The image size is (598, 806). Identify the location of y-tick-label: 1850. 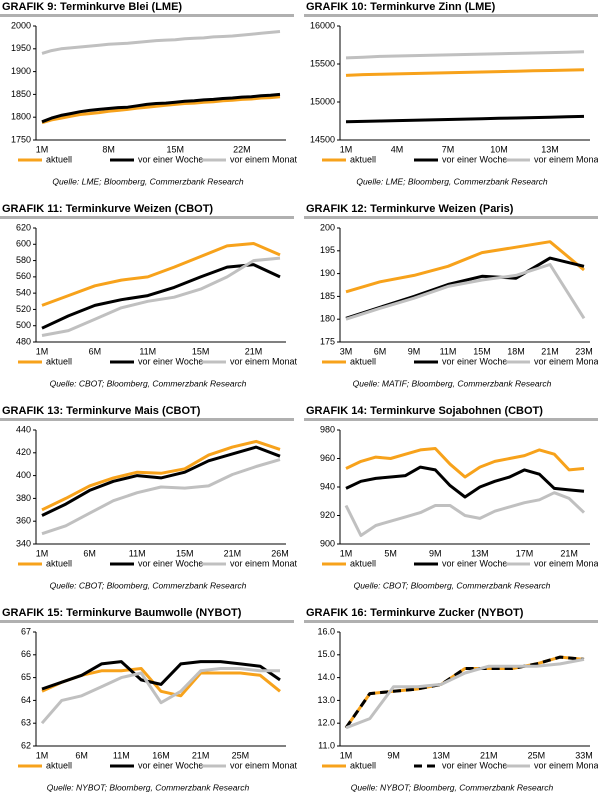
(21, 94).